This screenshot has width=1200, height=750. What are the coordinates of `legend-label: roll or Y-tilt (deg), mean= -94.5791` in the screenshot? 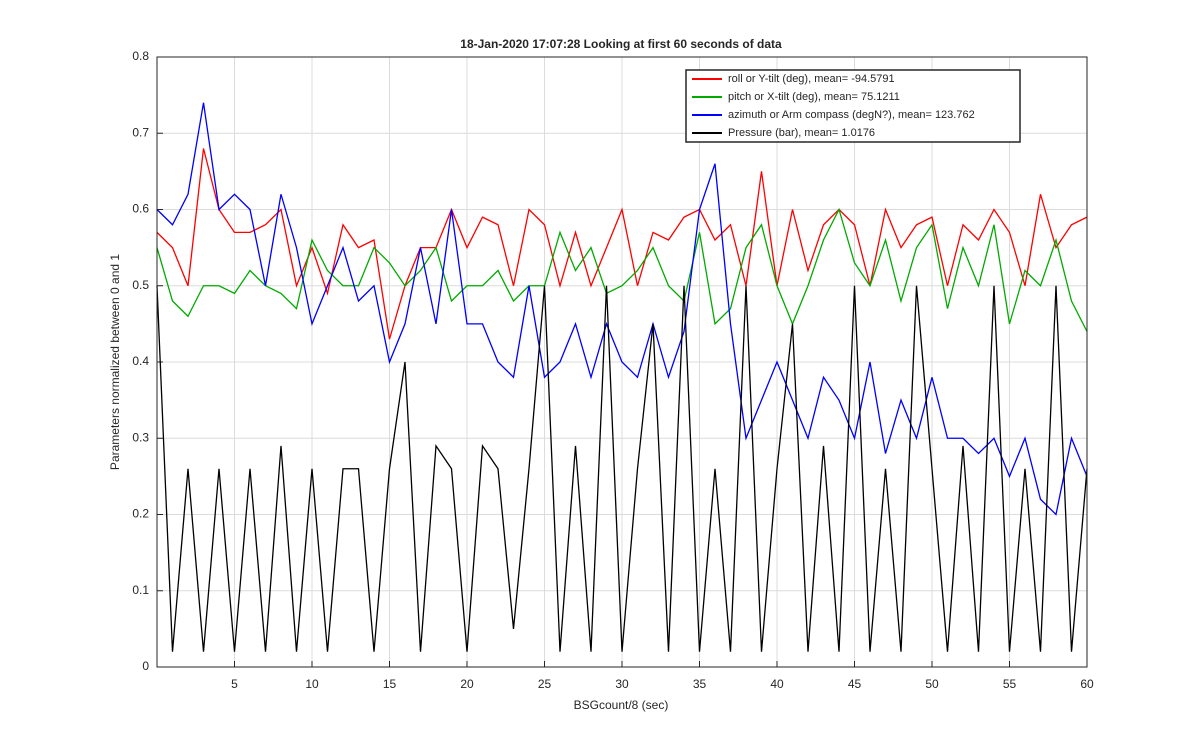 It's located at (811, 79).